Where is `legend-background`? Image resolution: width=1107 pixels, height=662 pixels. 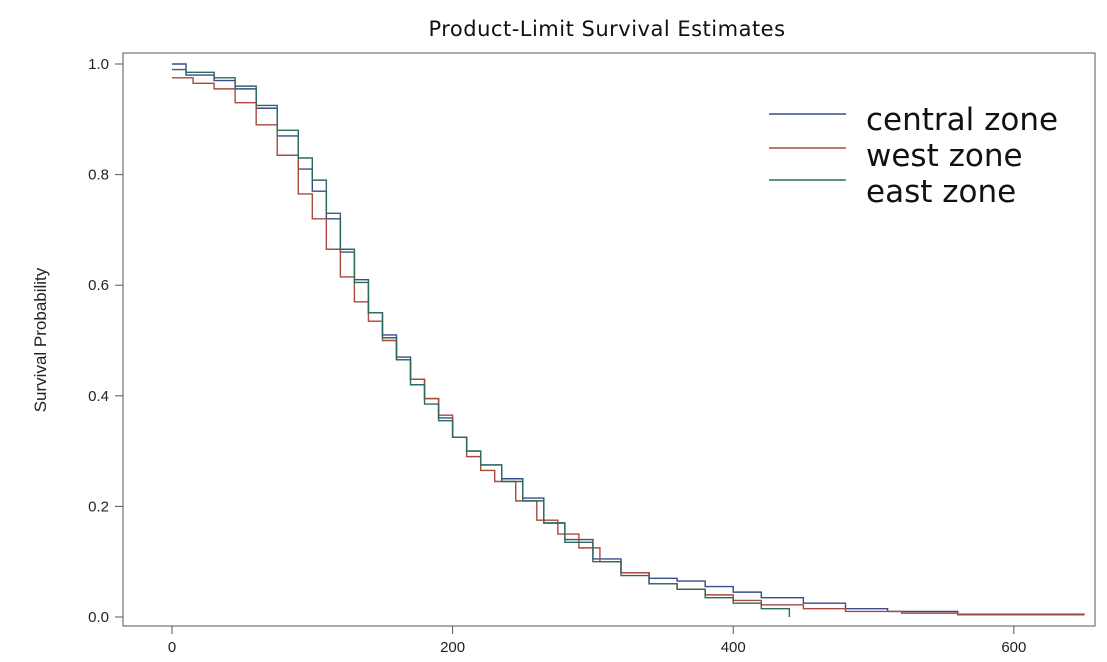
legend-background is located at coordinates (960, 155).